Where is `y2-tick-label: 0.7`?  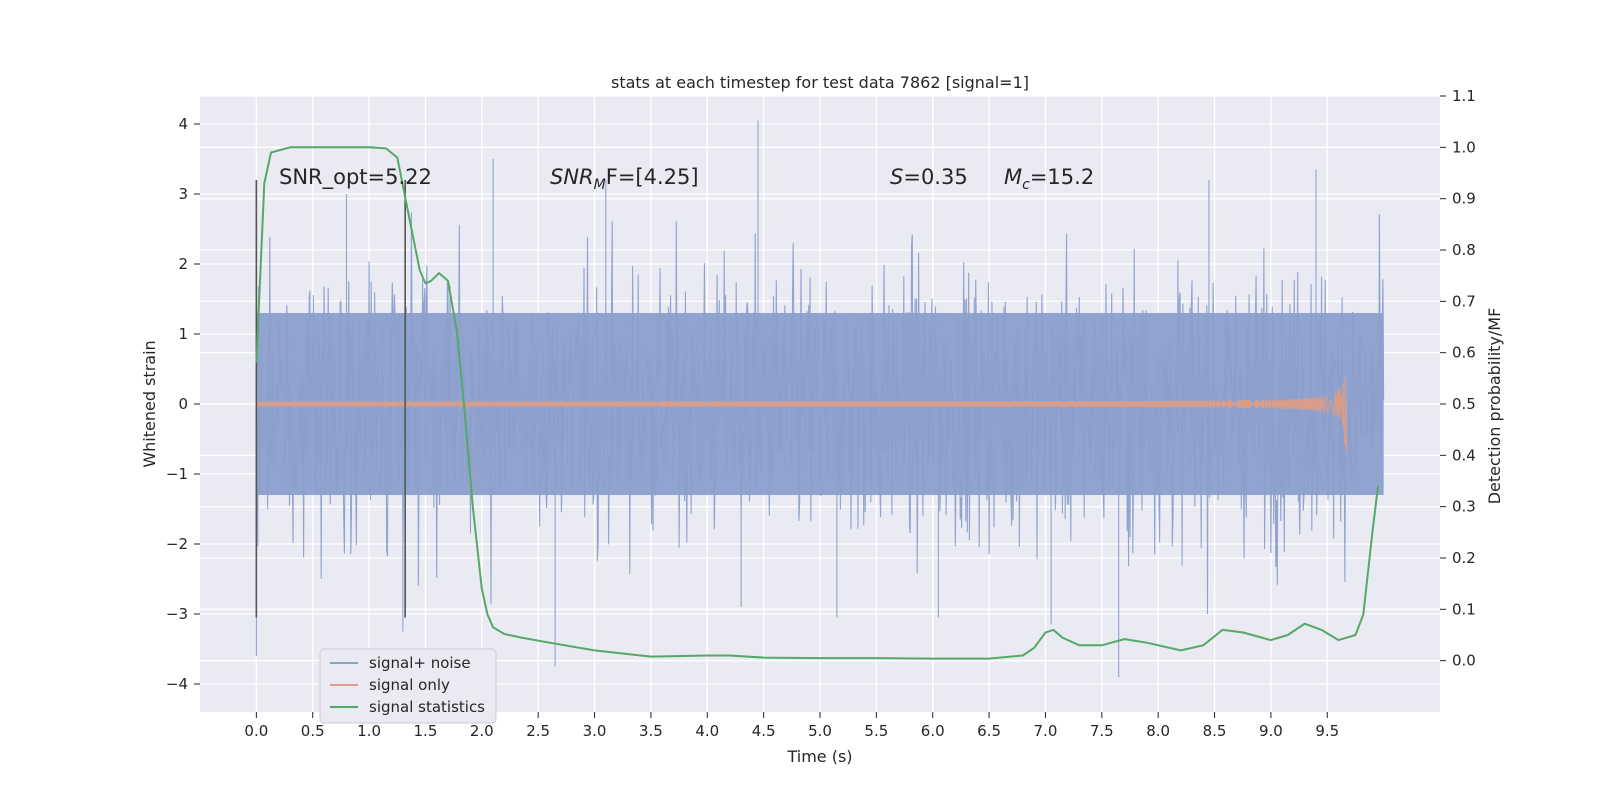 y2-tick-label: 0.7 is located at coordinates (1464, 301).